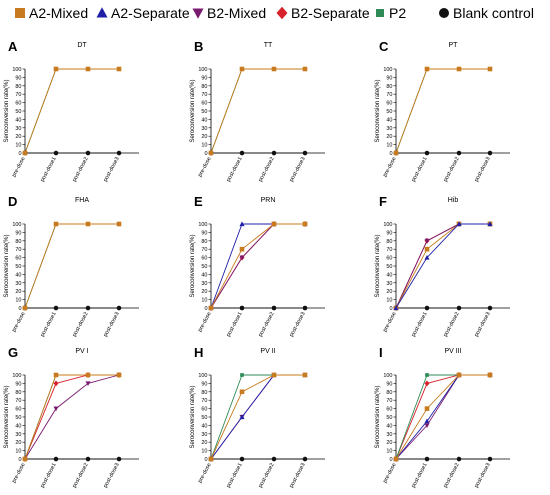  Describe the element at coordinates (323, 13) in the screenshot. I see `legend-item-b2-separate: B2-Separate` at that location.